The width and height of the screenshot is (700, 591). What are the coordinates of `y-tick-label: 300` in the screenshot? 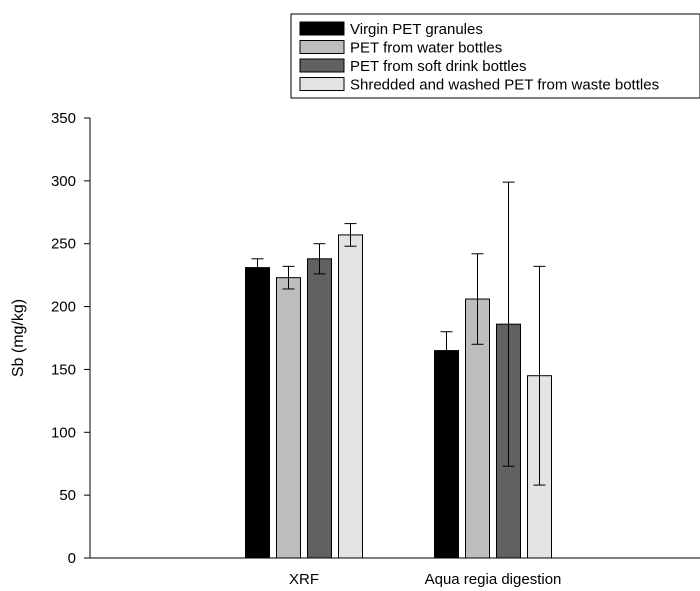 It's located at (63, 181).